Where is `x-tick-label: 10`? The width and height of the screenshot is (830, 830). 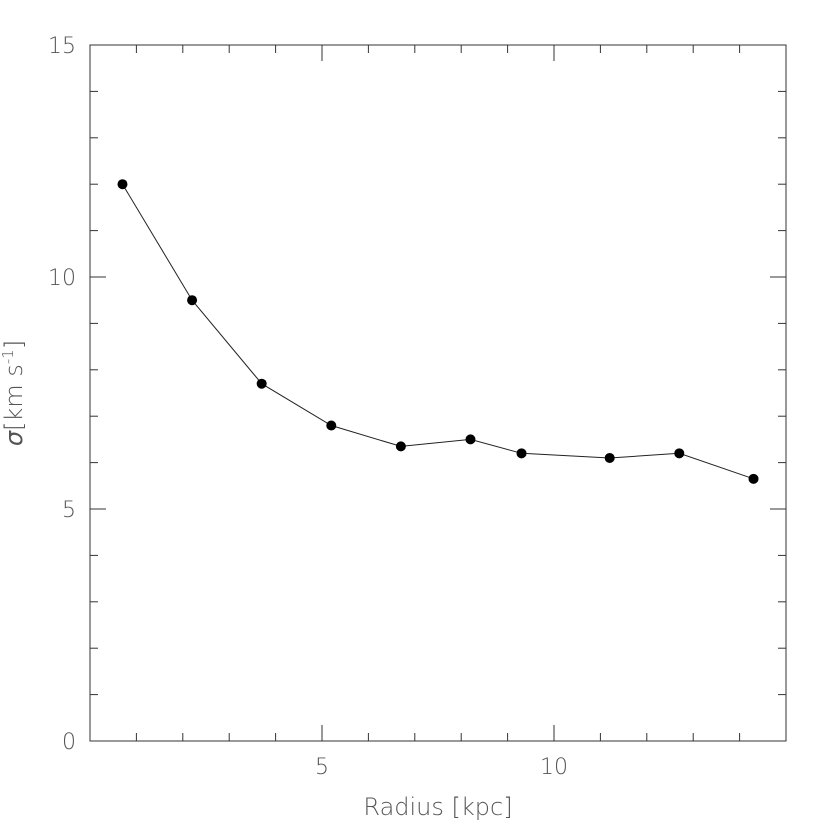
x-tick-label: 10 is located at coordinates (554, 767).